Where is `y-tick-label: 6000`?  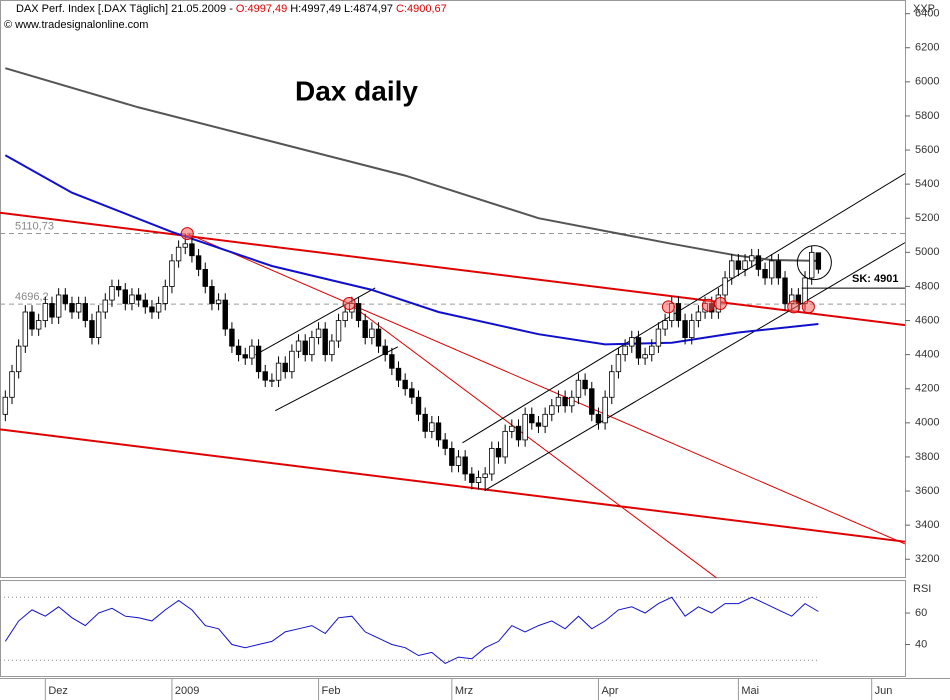
y-tick-label: 6000 is located at coordinates (927, 82).